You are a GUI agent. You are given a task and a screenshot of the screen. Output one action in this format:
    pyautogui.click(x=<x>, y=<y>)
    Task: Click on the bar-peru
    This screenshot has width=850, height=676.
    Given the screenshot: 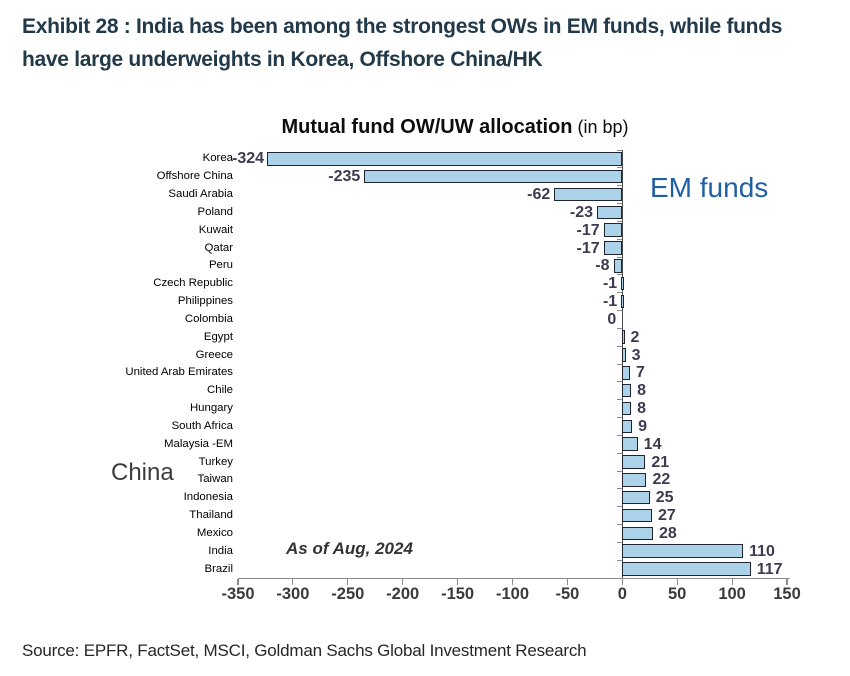 What is the action you would take?
    pyautogui.click(x=618, y=266)
    